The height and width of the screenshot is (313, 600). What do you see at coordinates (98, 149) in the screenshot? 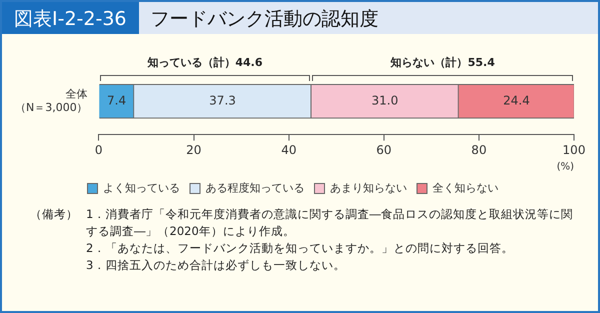
I see `x-tick-label: 0` at bounding box center [98, 149].